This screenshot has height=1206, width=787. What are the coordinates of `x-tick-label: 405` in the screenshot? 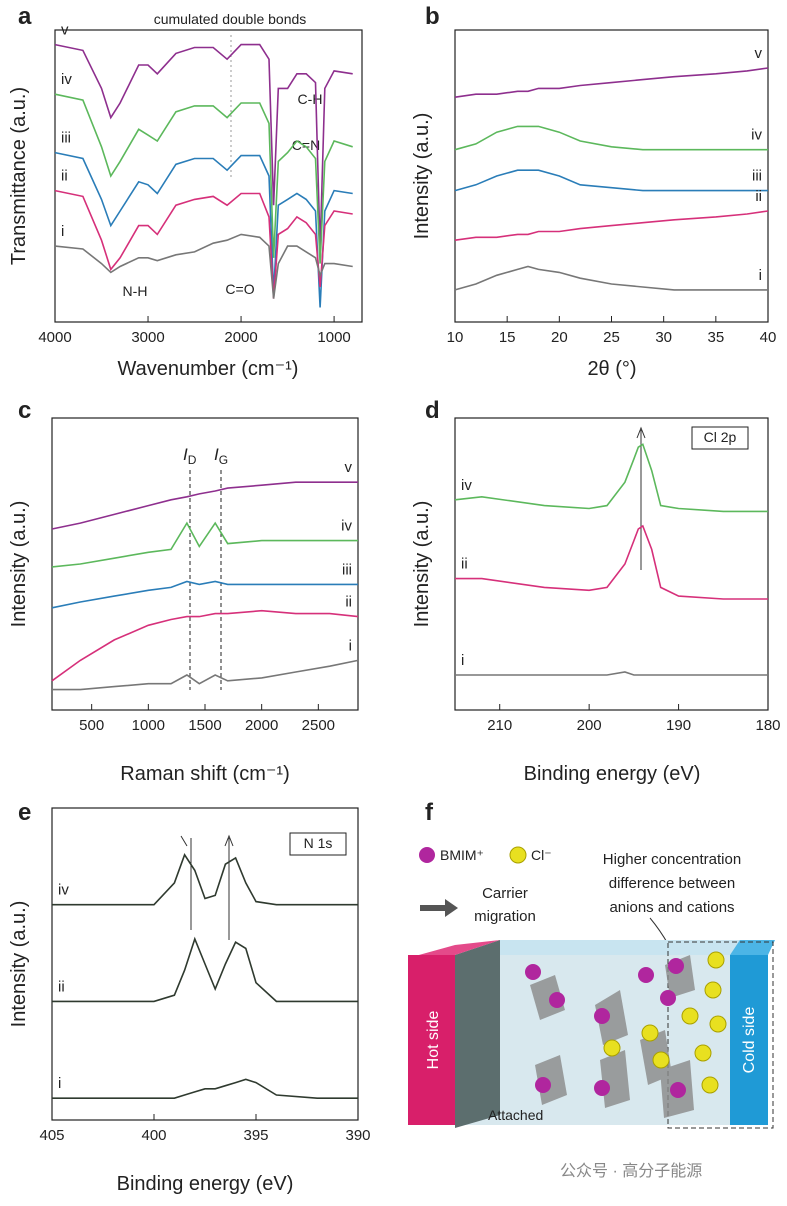 It's located at (51, 1135).